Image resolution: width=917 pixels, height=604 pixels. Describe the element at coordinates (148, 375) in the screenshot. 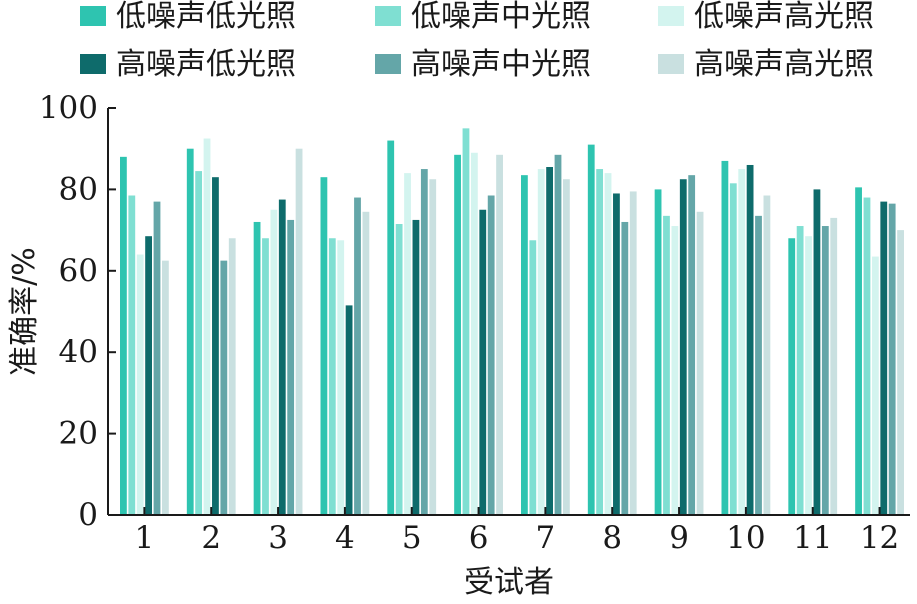

I see `bar-s4-c1` at that location.